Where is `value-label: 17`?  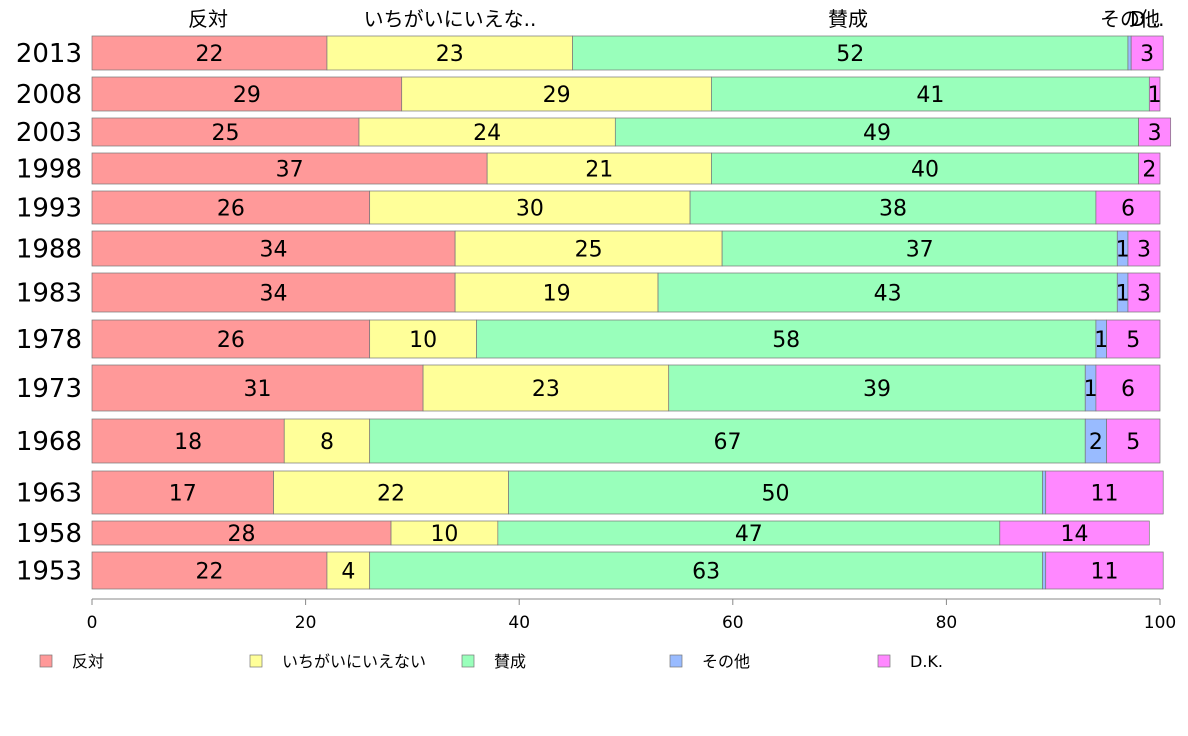
value-label: 17 is located at coordinates (183, 494).